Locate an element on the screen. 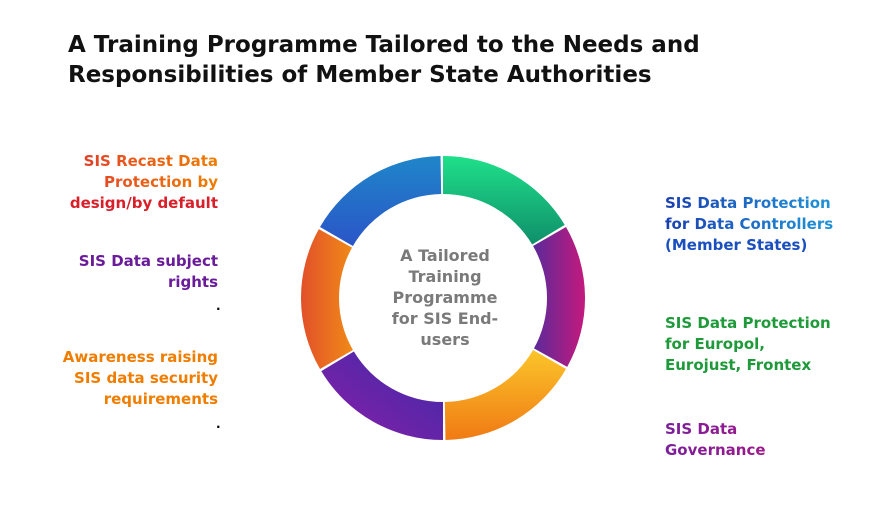  label-data-governance: SIS Data Governance is located at coordinates (765, 440).